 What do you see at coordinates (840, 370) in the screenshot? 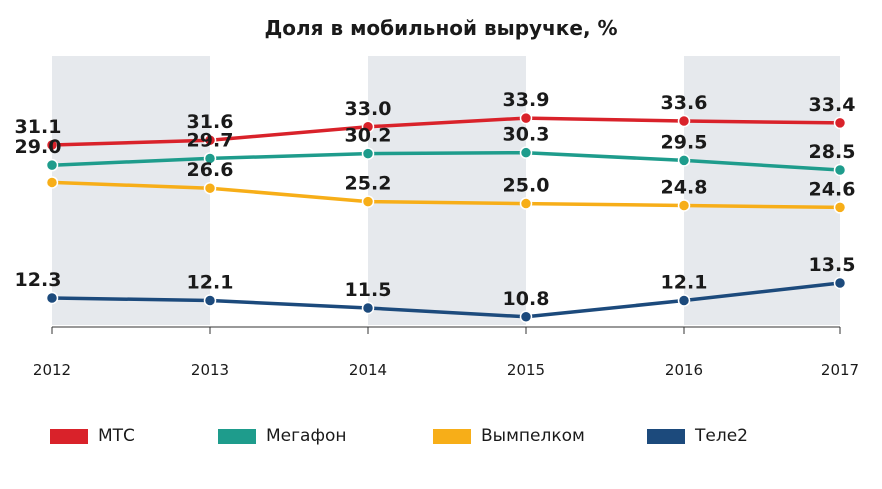
I see `x-tick-label-2017: 2017` at bounding box center [840, 370].